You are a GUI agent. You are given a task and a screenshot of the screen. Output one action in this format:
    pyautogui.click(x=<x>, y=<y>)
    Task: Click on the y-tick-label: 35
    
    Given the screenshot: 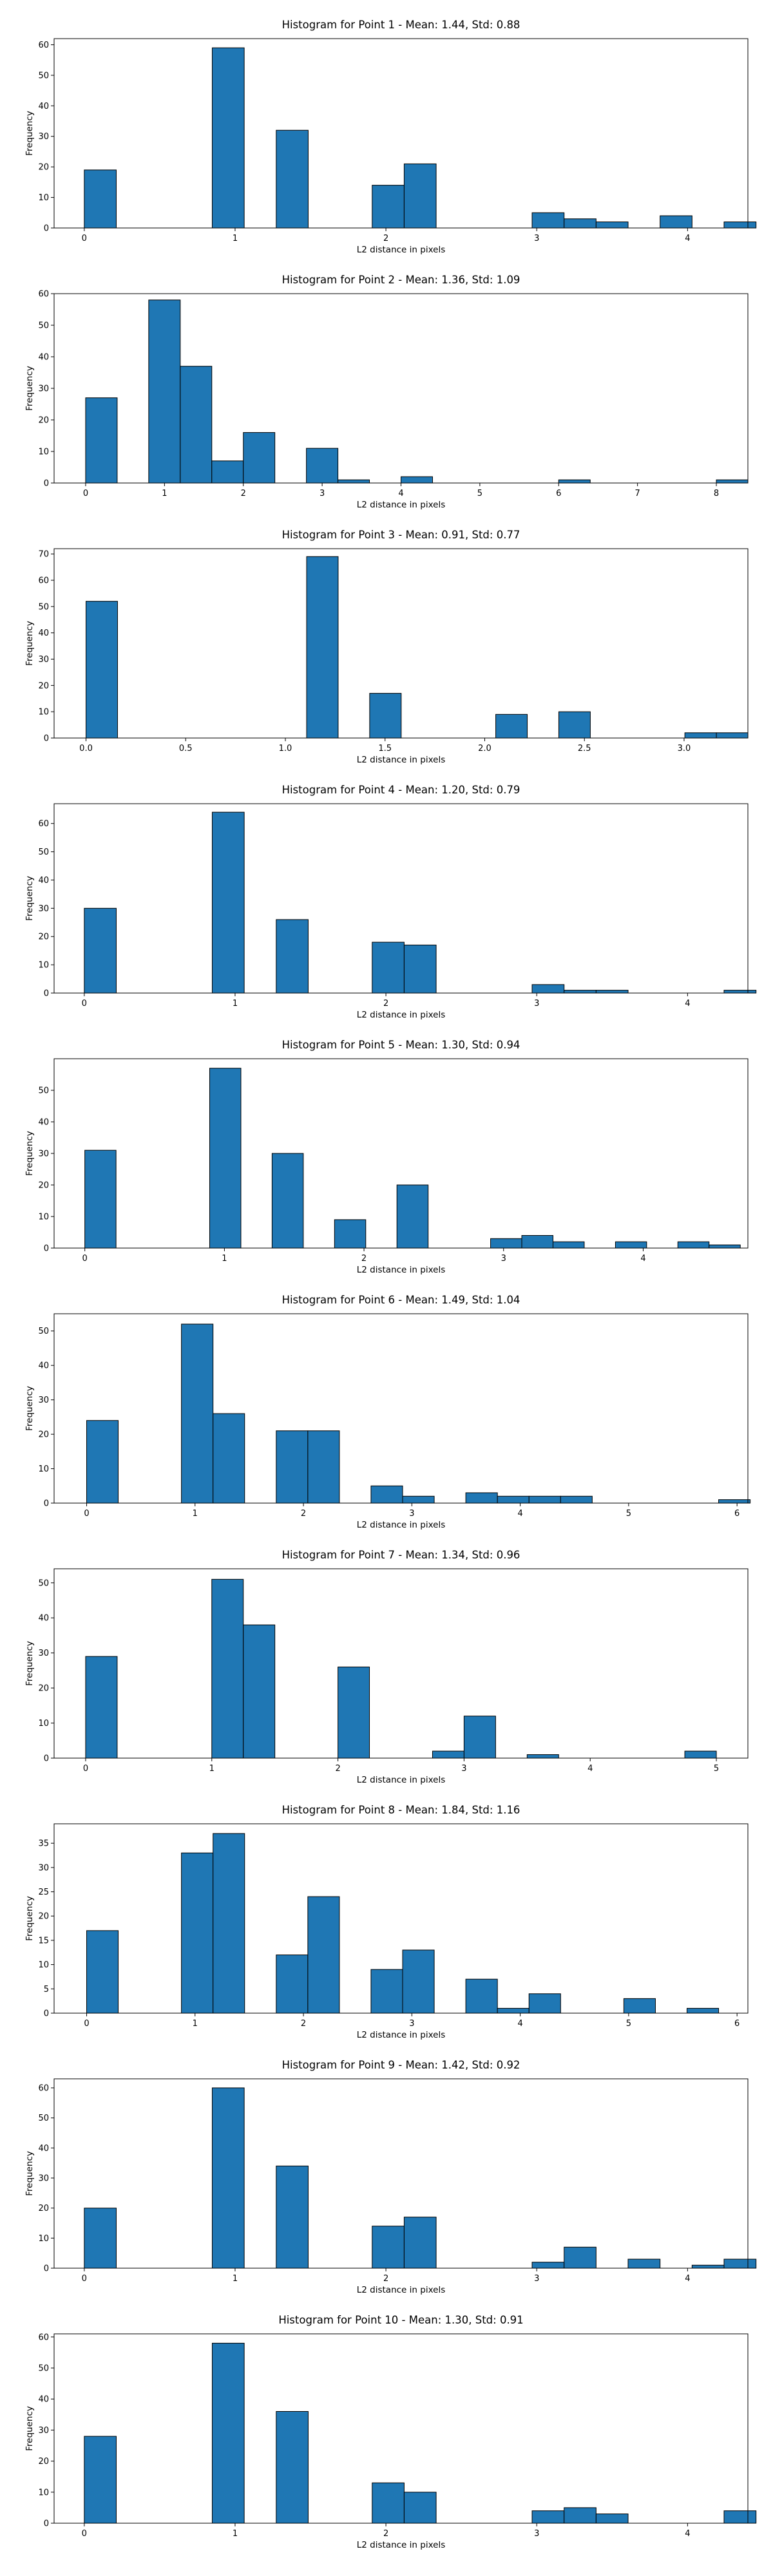 What is the action you would take?
    pyautogui.click(x=43, y=1844)
    